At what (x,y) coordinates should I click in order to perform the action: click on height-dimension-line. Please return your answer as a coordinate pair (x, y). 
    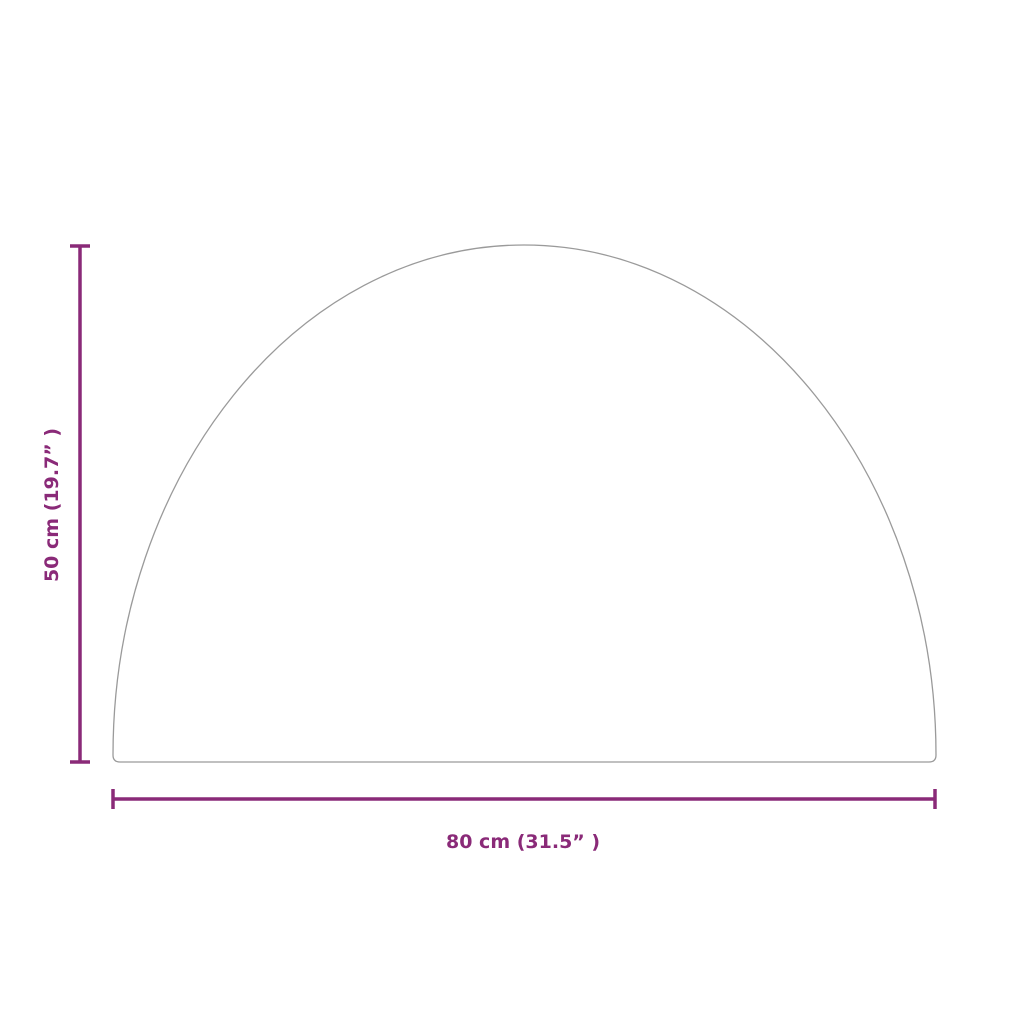
    Looking at the image, I should click on (80, 504).